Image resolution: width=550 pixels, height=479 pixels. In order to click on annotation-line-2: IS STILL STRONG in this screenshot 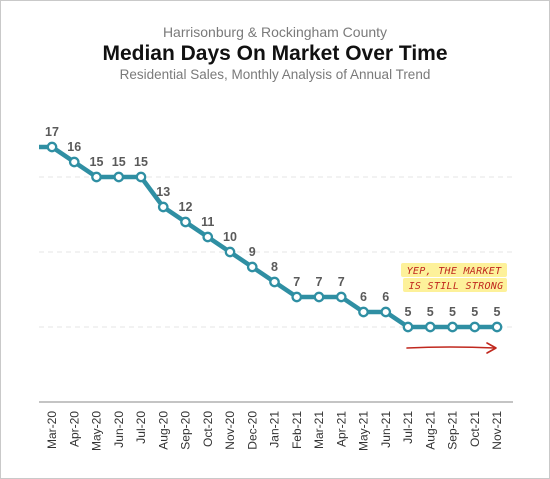, I will do `click(456, 286)`.